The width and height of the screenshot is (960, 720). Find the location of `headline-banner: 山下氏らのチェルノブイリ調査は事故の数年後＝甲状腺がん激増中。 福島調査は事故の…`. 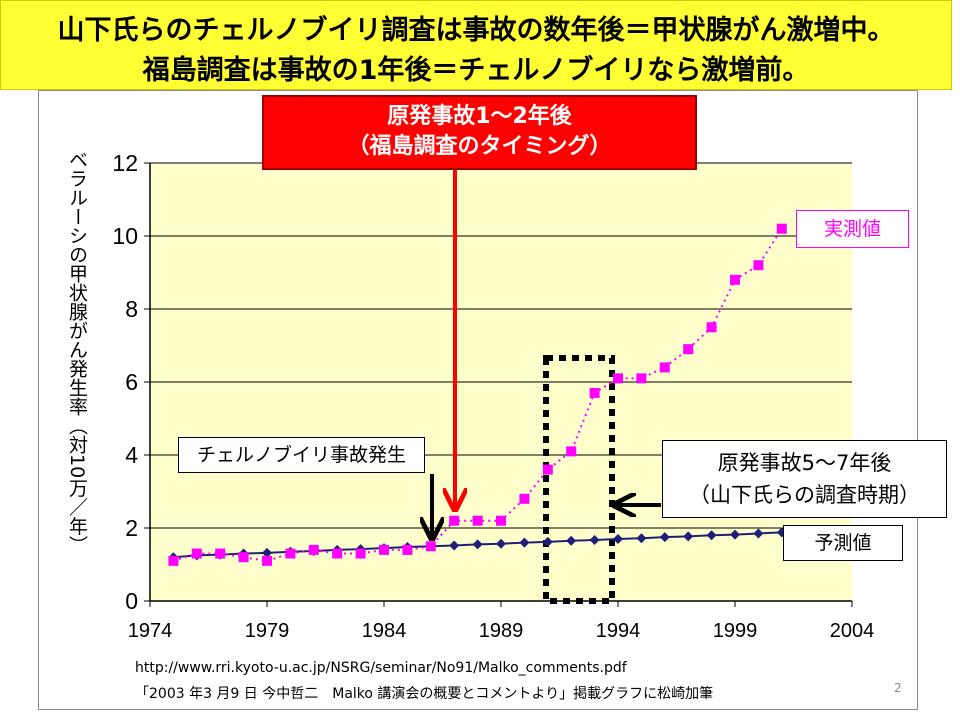

headline-banner: 山下氏らのチェルノブイリ調査は事故の数年後＝甲状腺がん激増中。 福島調査は事故の… is located at coordinates (476, 45).